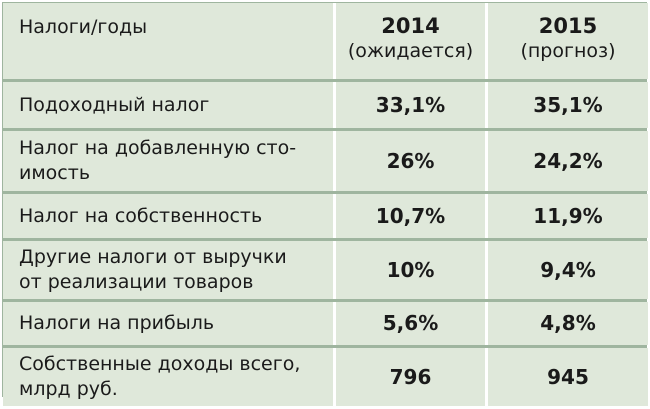 The image size is (650, 409). I want to click on header-2014: 2014 (ожидается), so click(409, 41).